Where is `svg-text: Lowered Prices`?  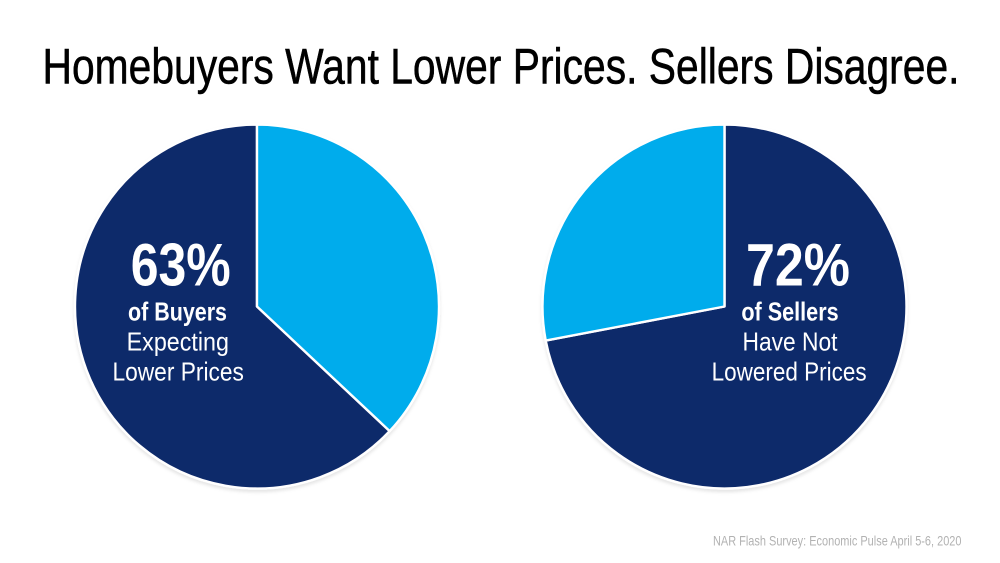
svg-text: Lowered Prices is located at coordinates (789, 371).